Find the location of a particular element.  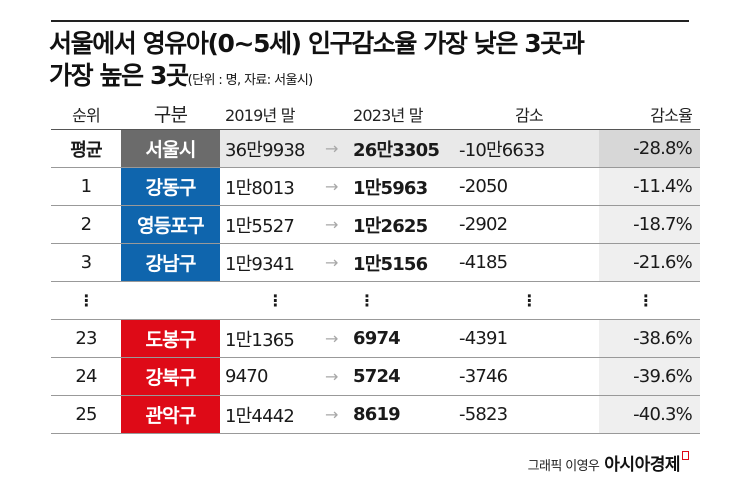

value-2019: 9470 is located at coordinates (272, 376).